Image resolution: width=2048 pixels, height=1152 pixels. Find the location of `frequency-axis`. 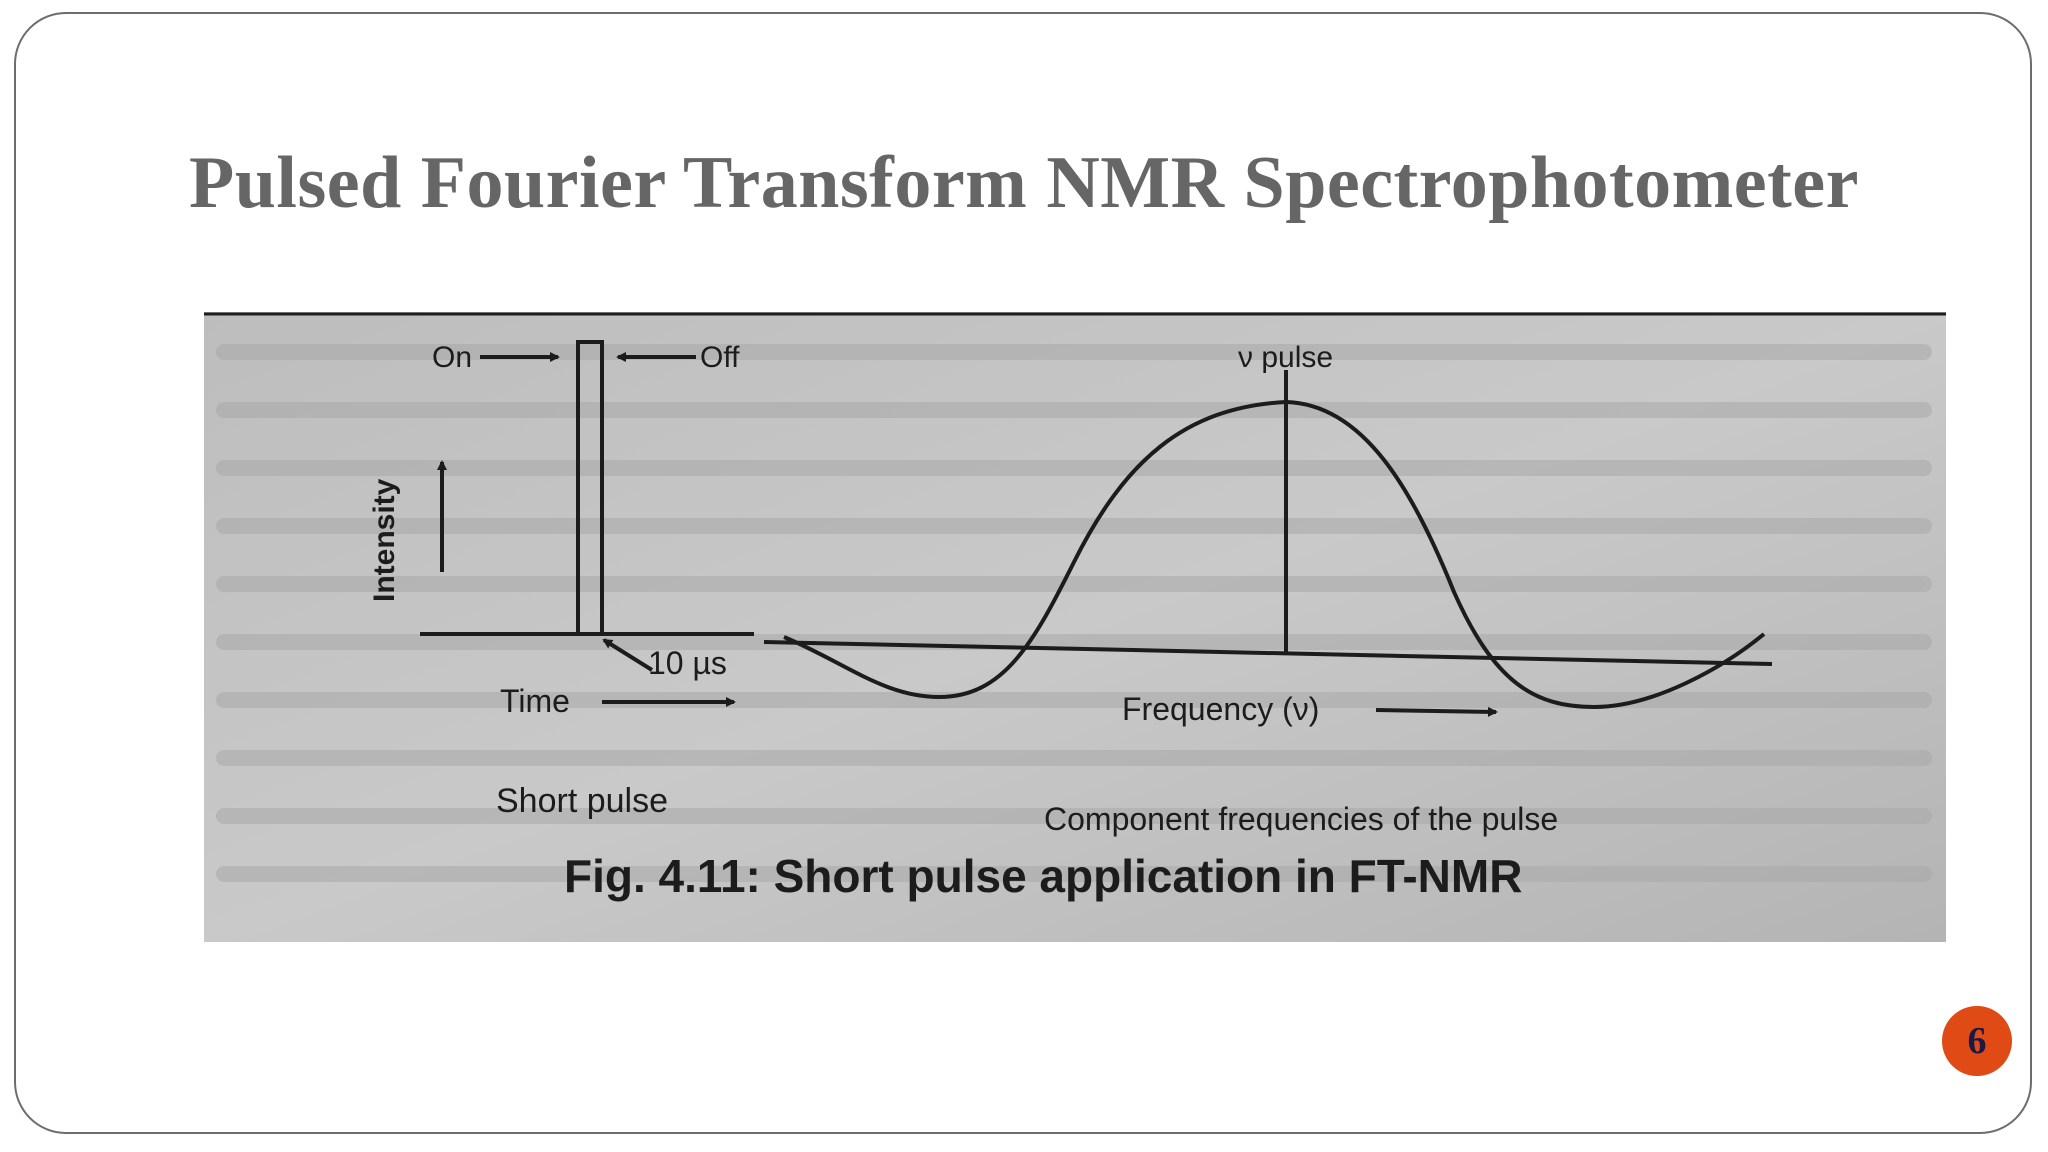

frequency-axis is located at coordinates (1268, 653).